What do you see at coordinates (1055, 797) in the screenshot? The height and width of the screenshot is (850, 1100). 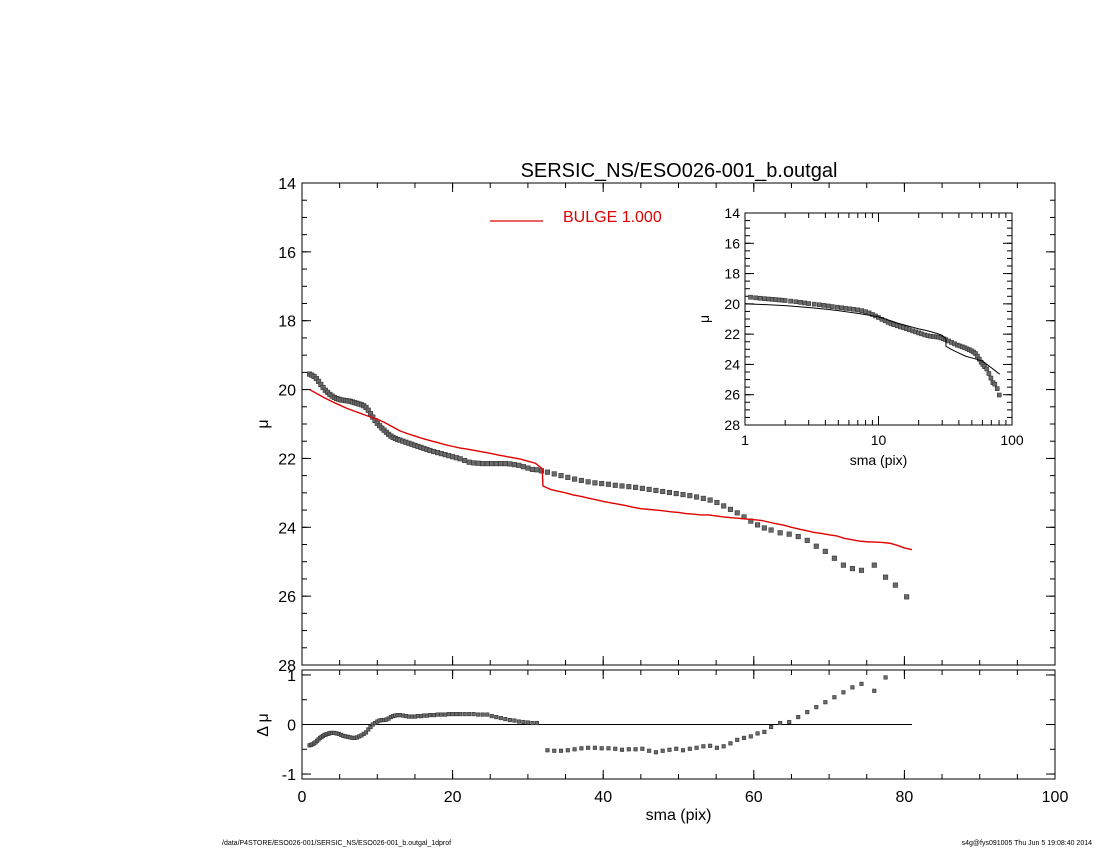 I see `residual-x-tick-label: 100` at bounding box center [1055, 797].